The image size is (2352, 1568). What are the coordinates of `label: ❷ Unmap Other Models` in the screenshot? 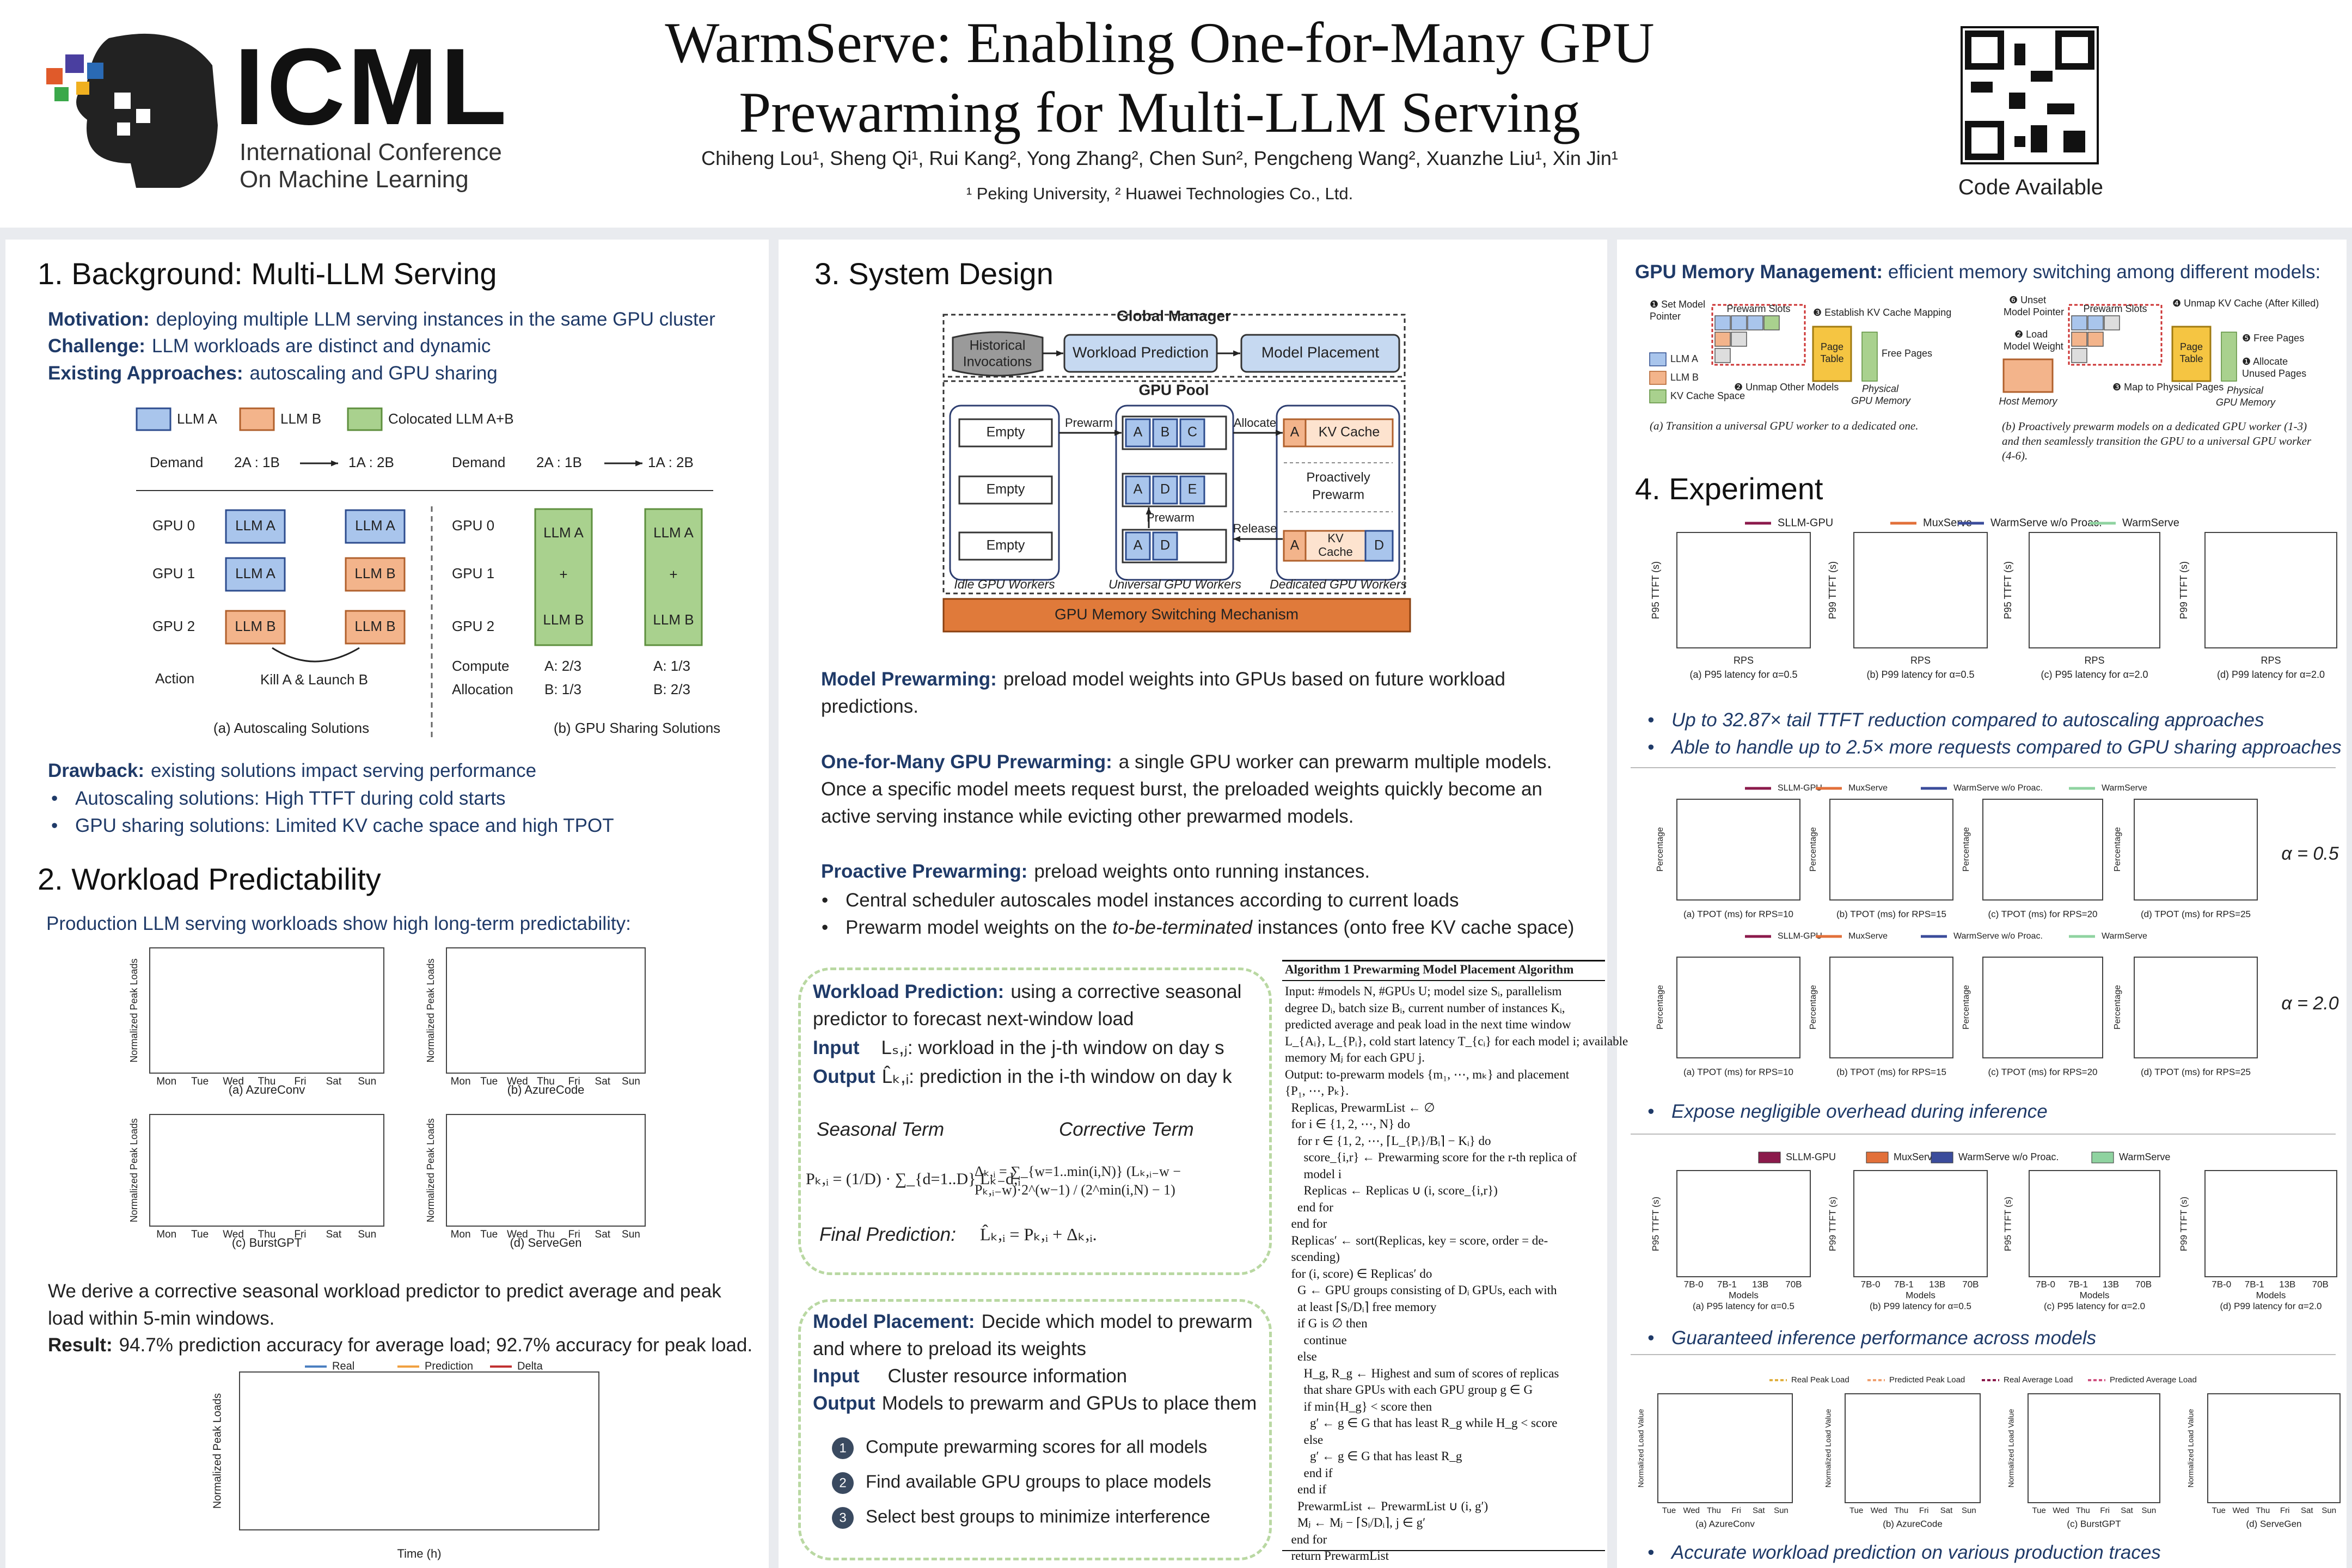 It's located at (1786, 387).